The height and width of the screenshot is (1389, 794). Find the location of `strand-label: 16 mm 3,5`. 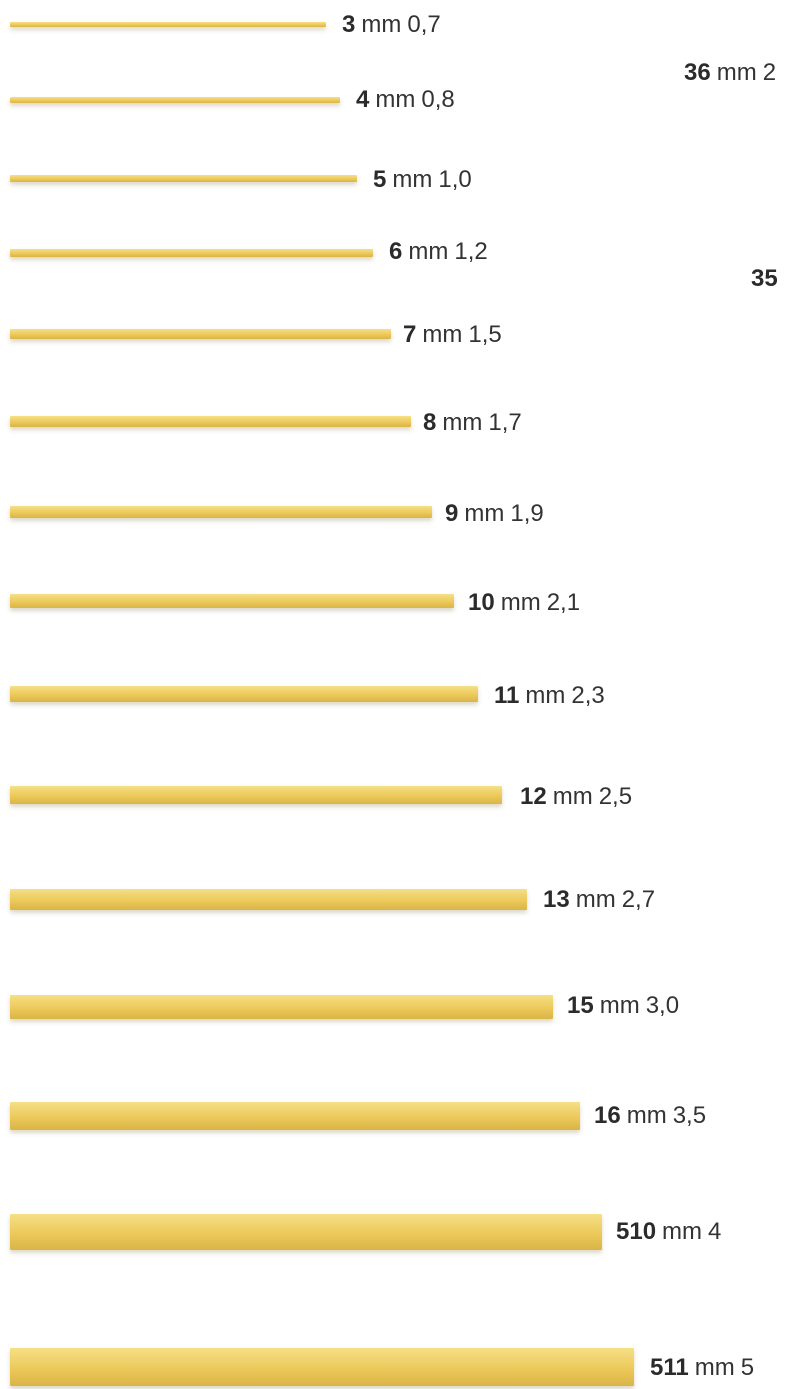

strand-label: 16 mm 3,5 is located at coordinates (650, 1116).